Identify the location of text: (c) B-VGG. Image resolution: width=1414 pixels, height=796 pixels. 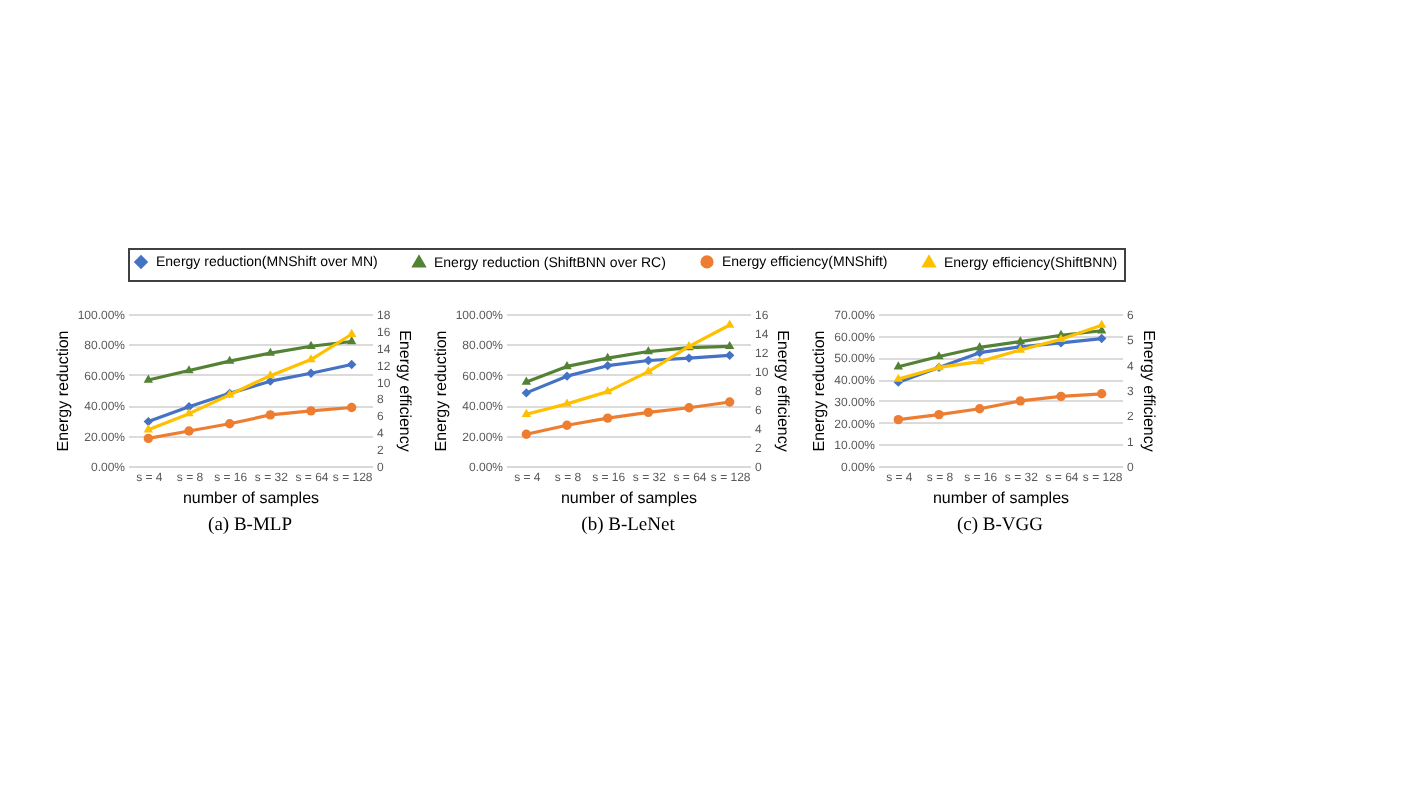
(1000, 526).